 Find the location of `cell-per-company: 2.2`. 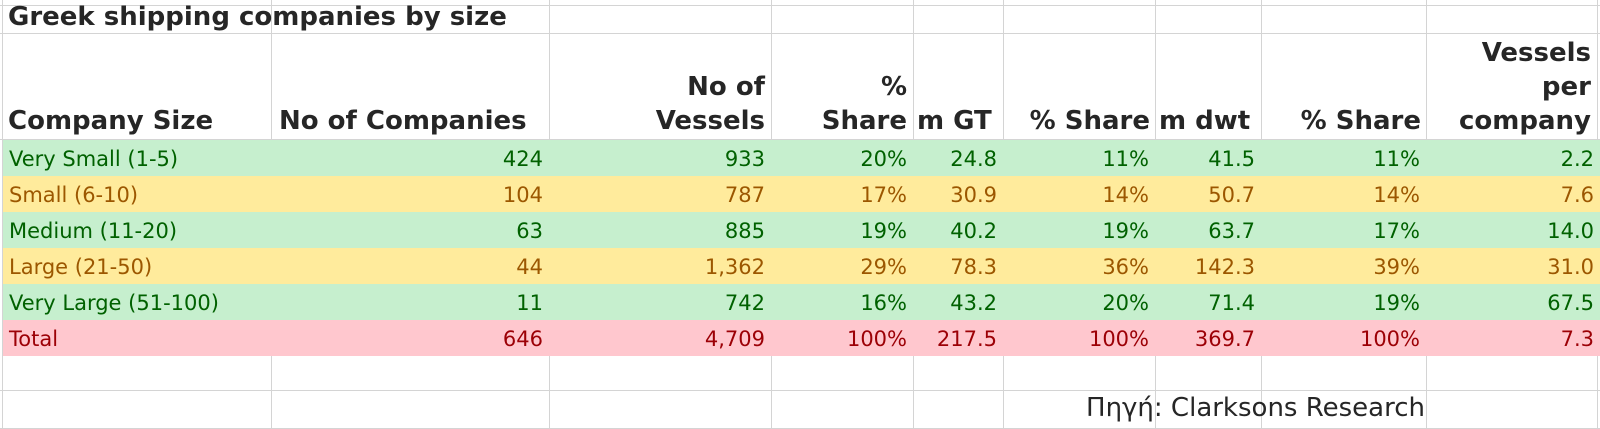

cell-per-company: 2.2 is located at coordinates (1577, 159).